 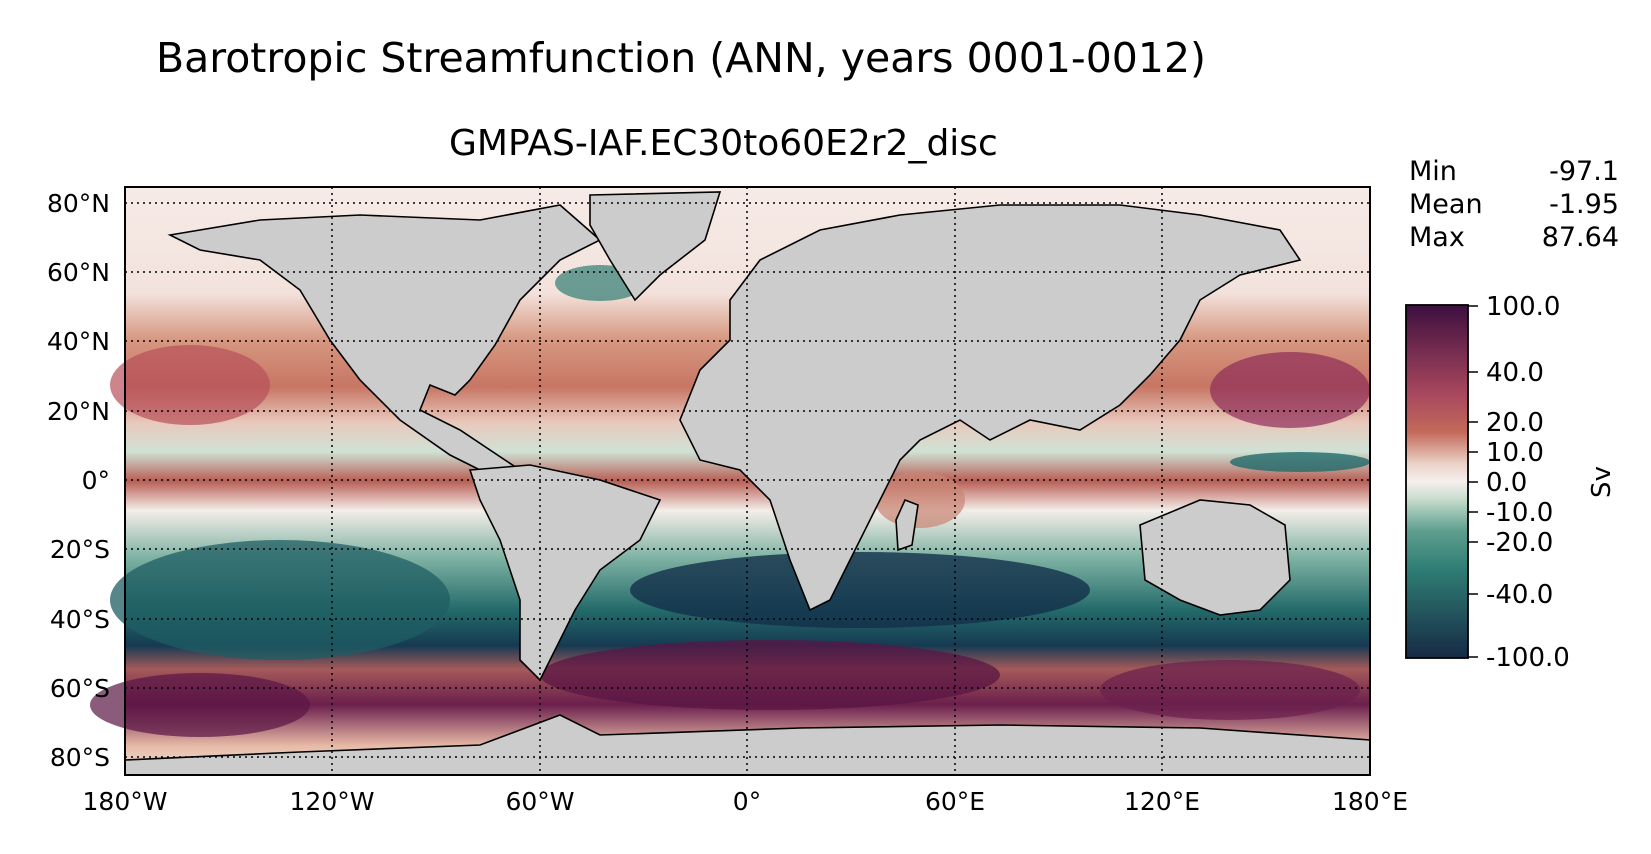 I want to click on colorbar-bar, so click(x=1437, y=481).